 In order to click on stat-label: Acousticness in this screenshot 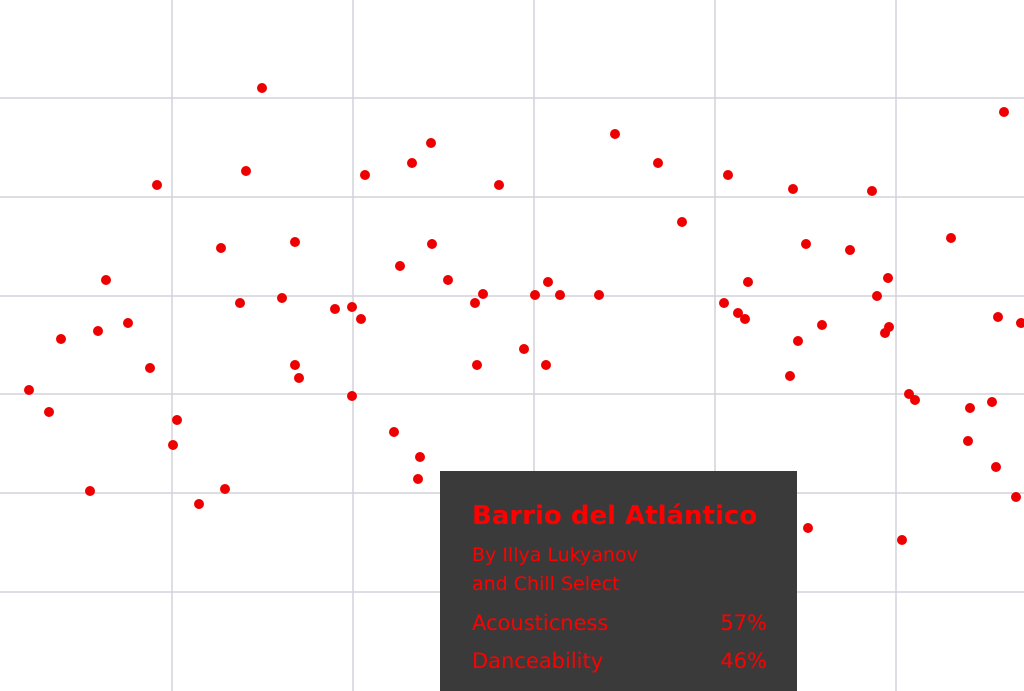, I will do `click(540, 623)`.